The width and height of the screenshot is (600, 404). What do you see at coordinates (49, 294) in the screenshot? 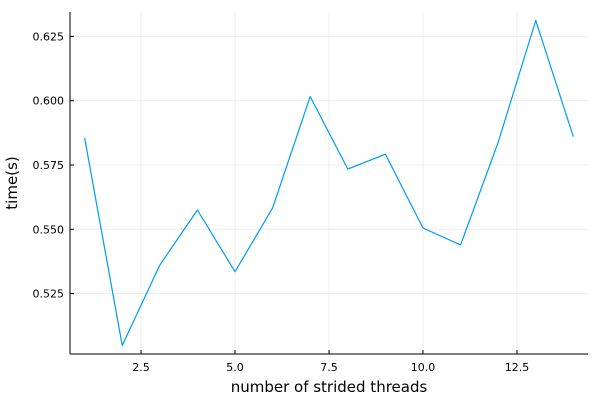
I see `y-tick-label: 0.525` at bounding box center [49, 294].